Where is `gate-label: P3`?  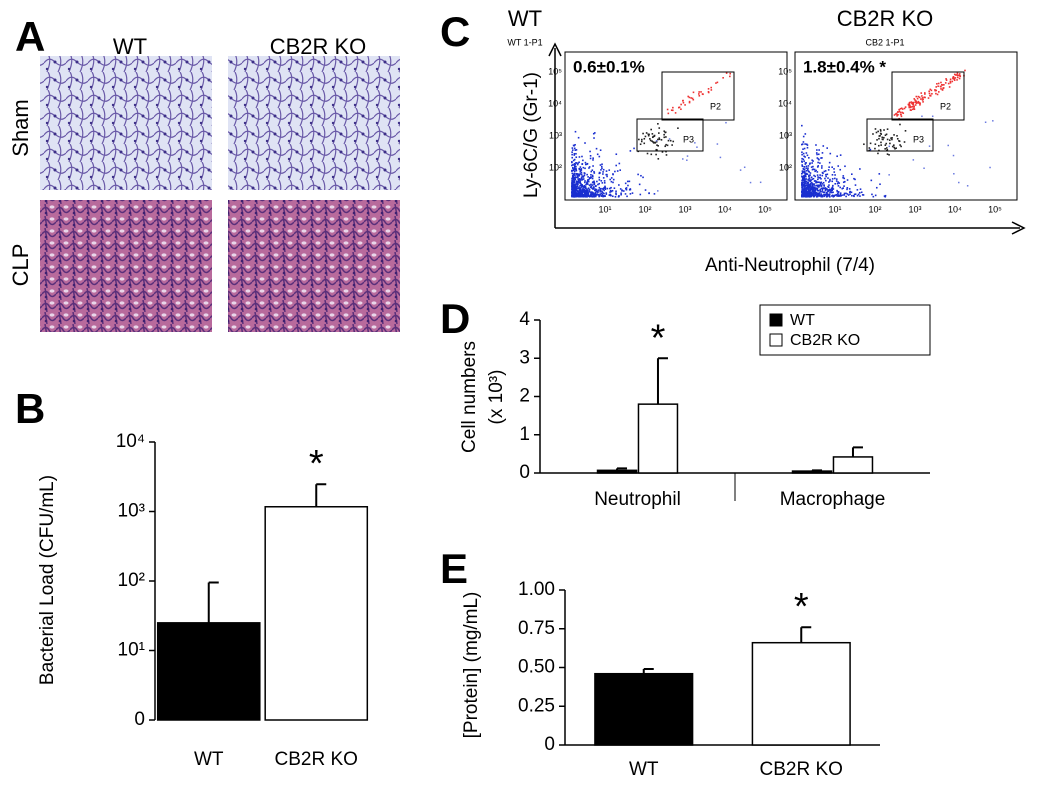
gate-label: P3 is located at coordinates (688, 139).